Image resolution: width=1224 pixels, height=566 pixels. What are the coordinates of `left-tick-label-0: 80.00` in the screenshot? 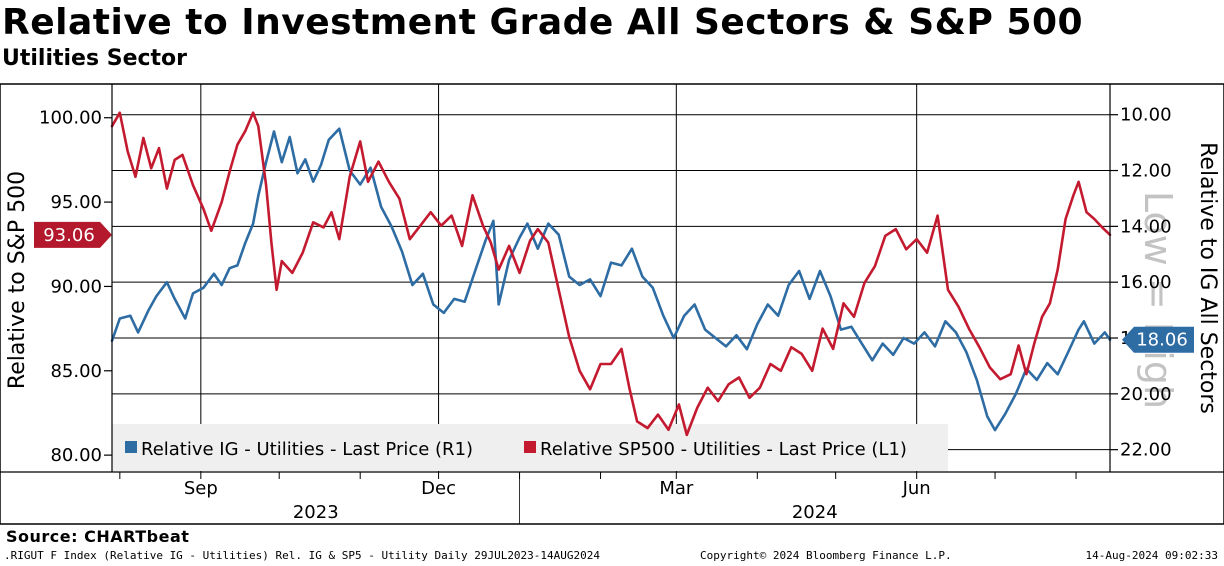 It's located at (76, 455).